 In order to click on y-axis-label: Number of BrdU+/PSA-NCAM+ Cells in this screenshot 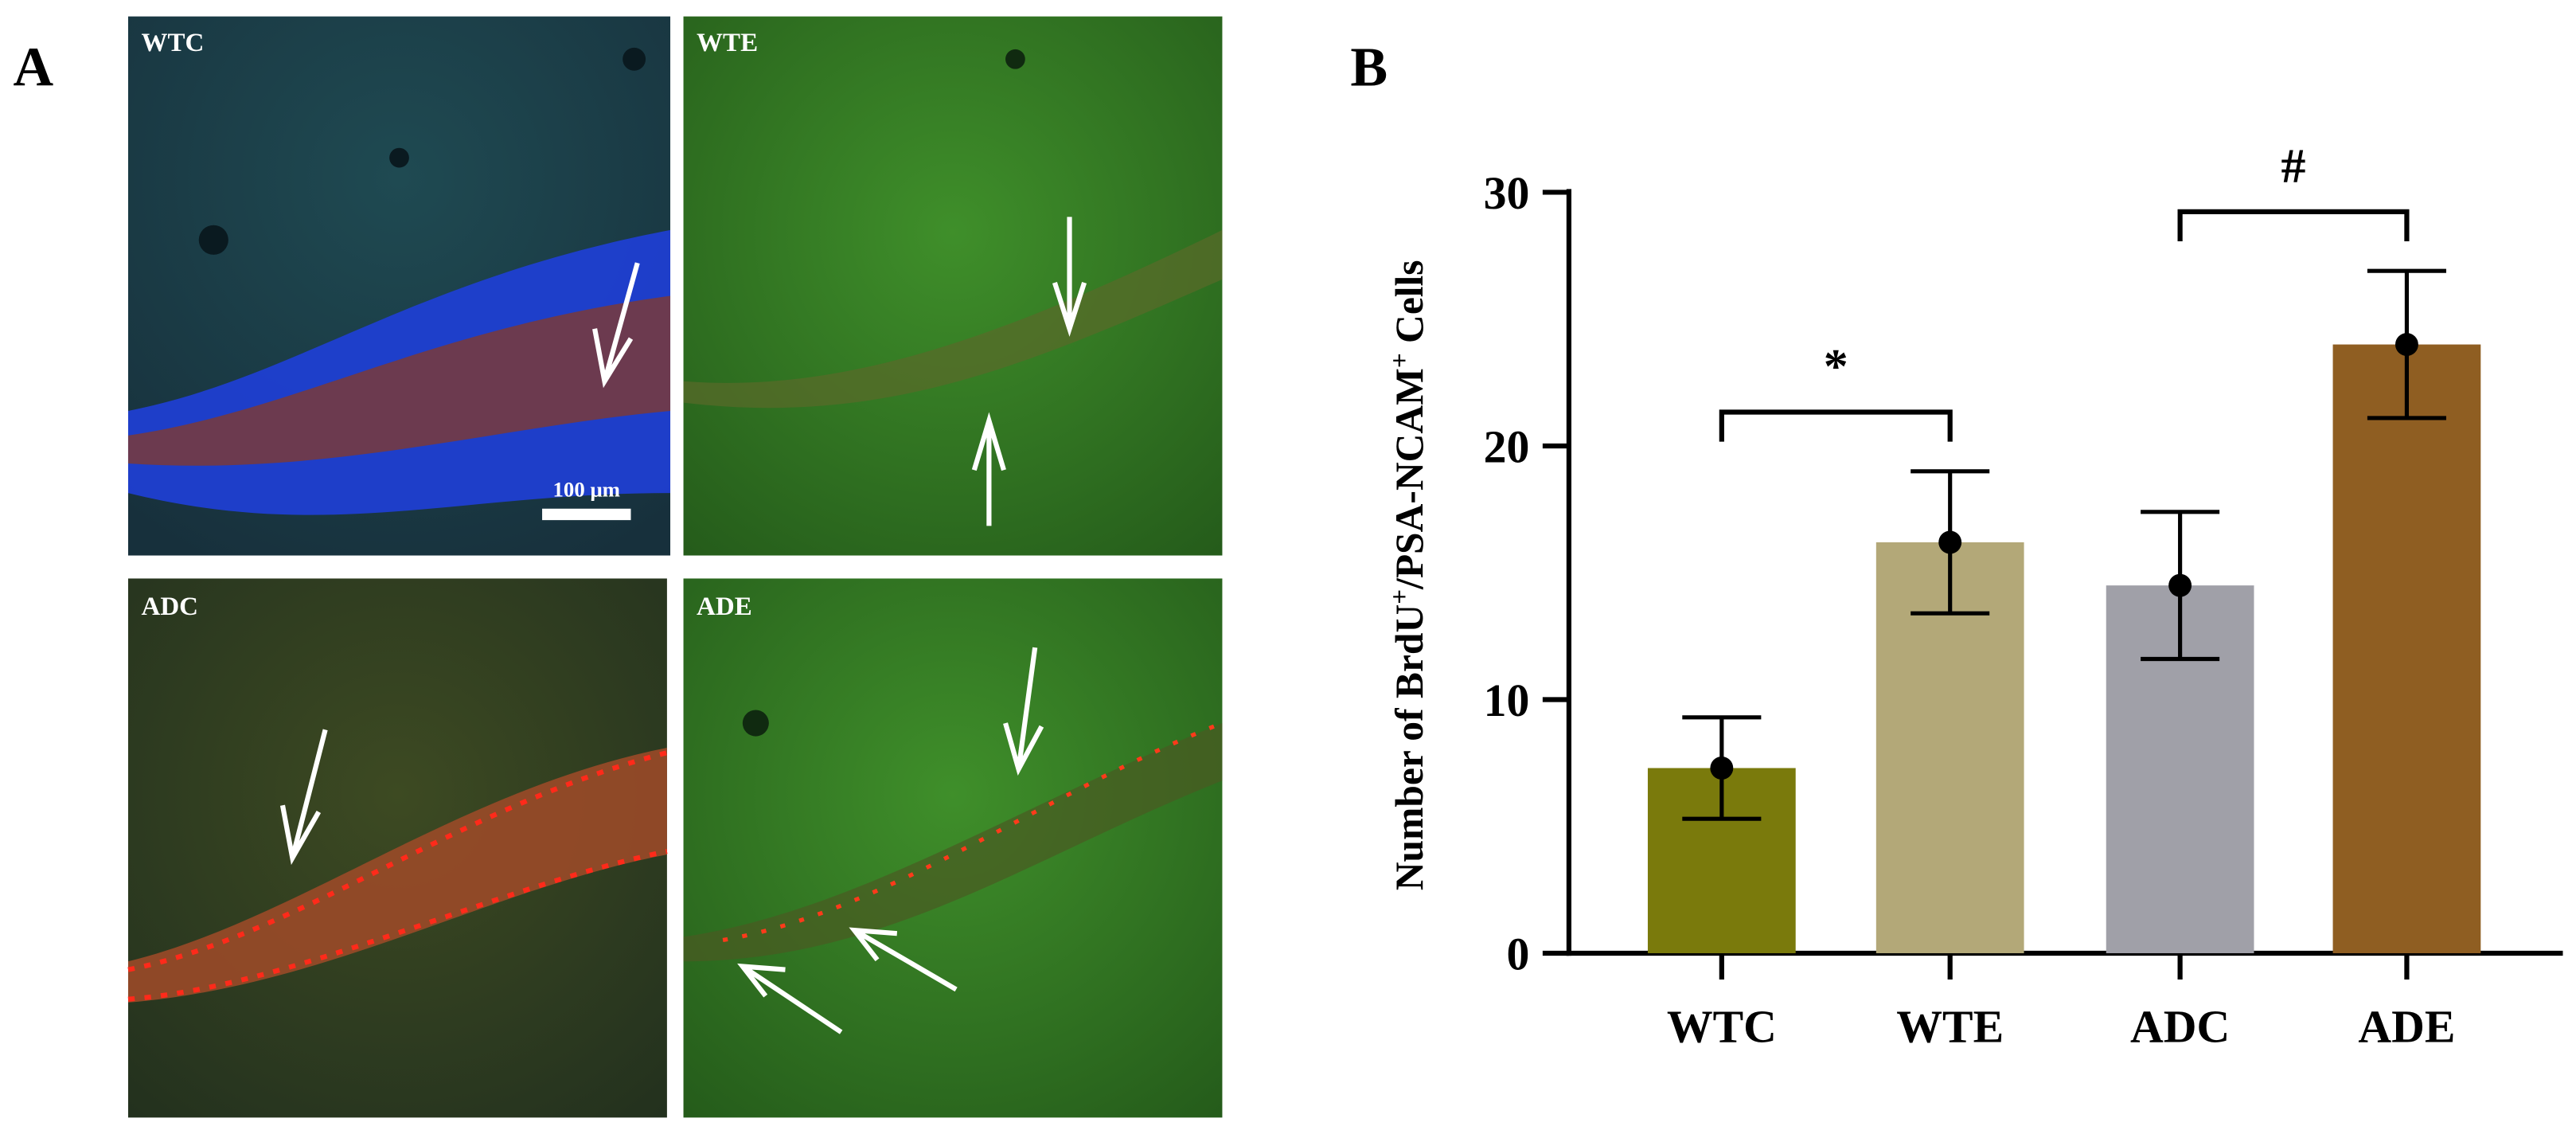, I will do `click(1408, 575)`.